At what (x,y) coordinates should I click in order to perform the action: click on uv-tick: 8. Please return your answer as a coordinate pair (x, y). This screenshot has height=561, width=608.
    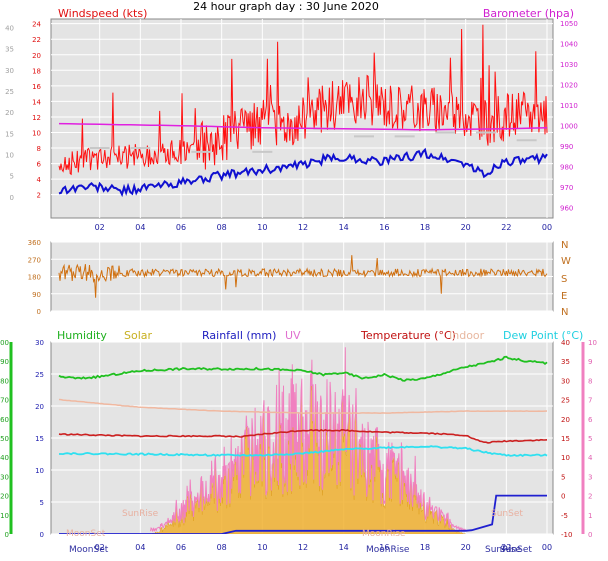
    Looking at the image, I should click on (590, 381).